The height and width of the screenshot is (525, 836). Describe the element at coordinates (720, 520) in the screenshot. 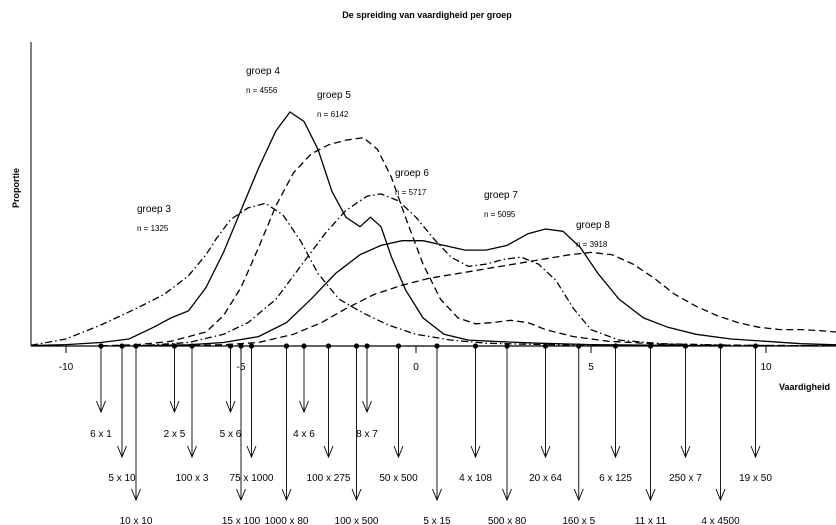

I see `item-label: 4 x 4500` at that location.